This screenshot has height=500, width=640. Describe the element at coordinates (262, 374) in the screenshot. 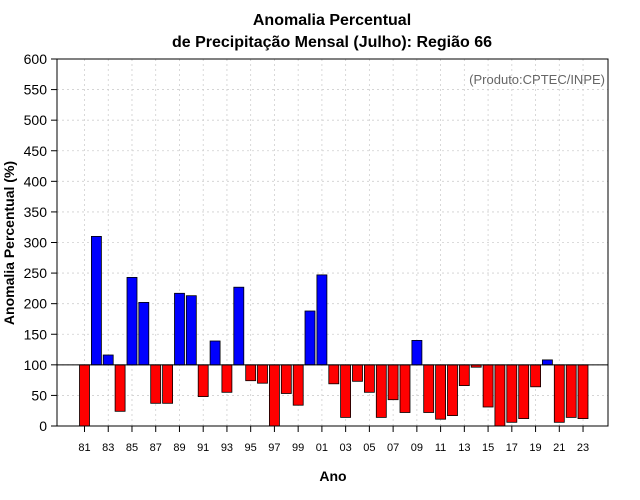

I see `bar-1996` at that location.